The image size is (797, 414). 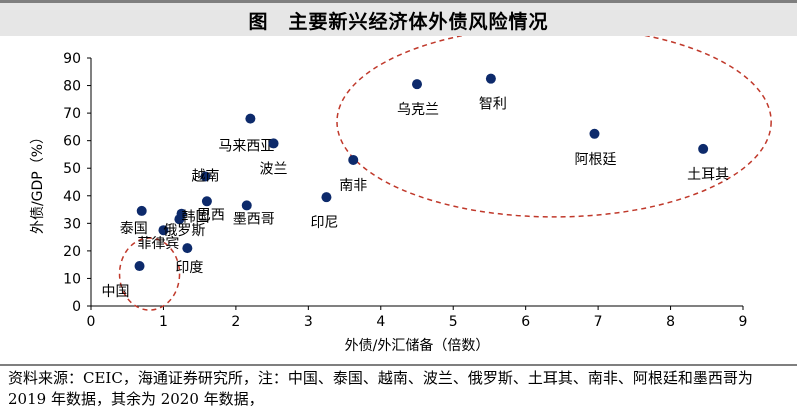 I want to click on y-tick-label: 60, so click(x=72, y=142).